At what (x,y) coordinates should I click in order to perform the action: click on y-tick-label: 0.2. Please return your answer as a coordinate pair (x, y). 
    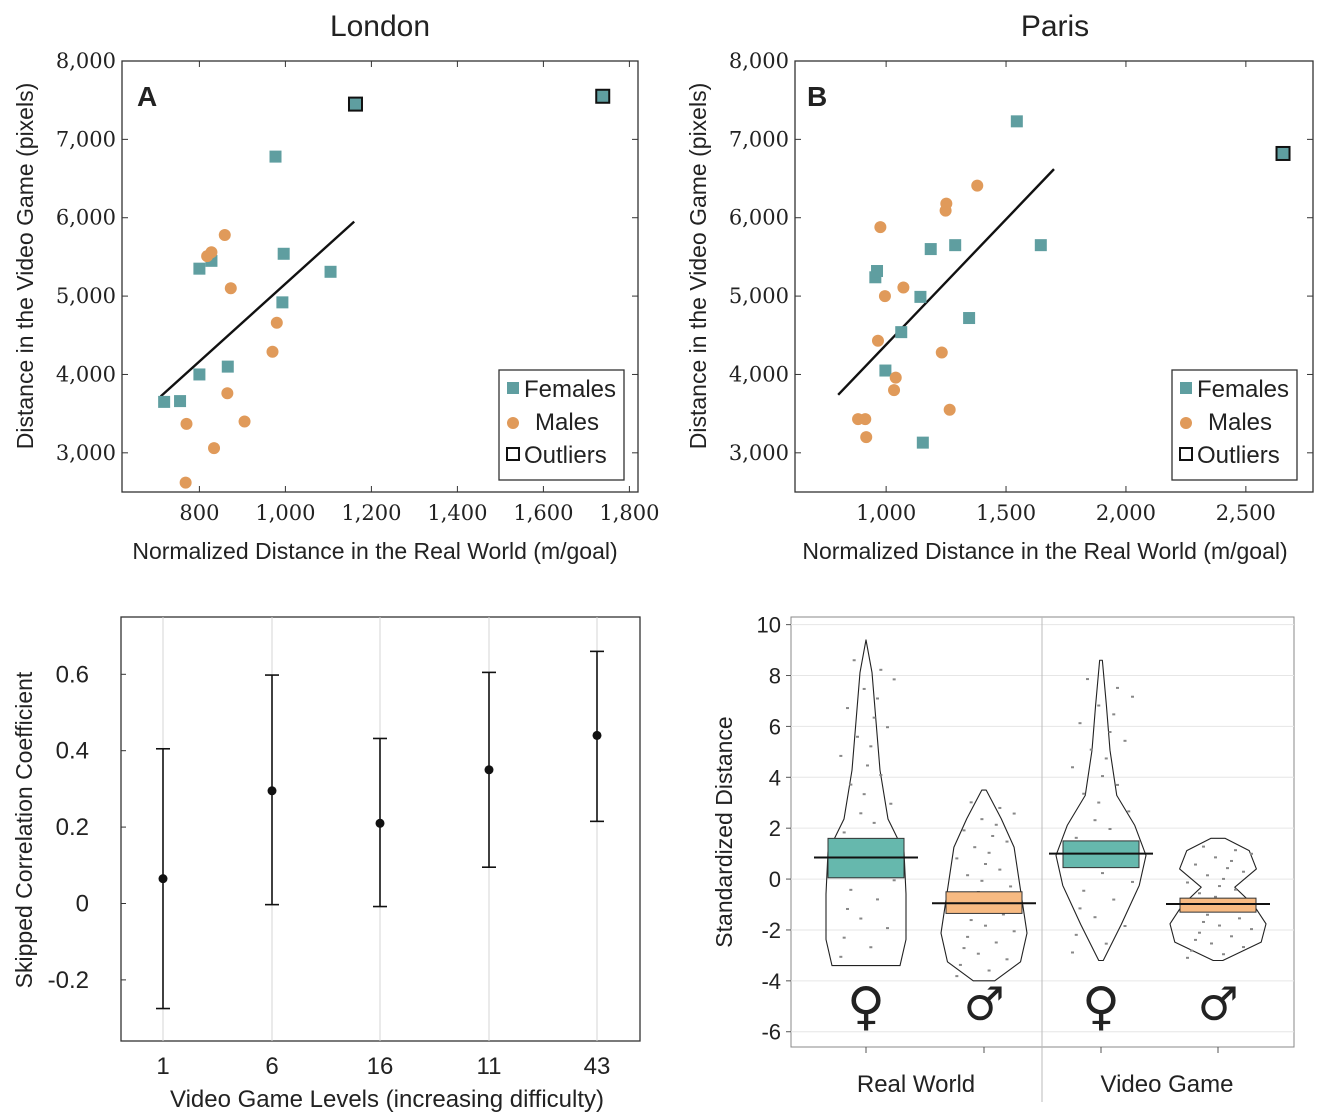
    Looking at the image, I should click on (72, 827).